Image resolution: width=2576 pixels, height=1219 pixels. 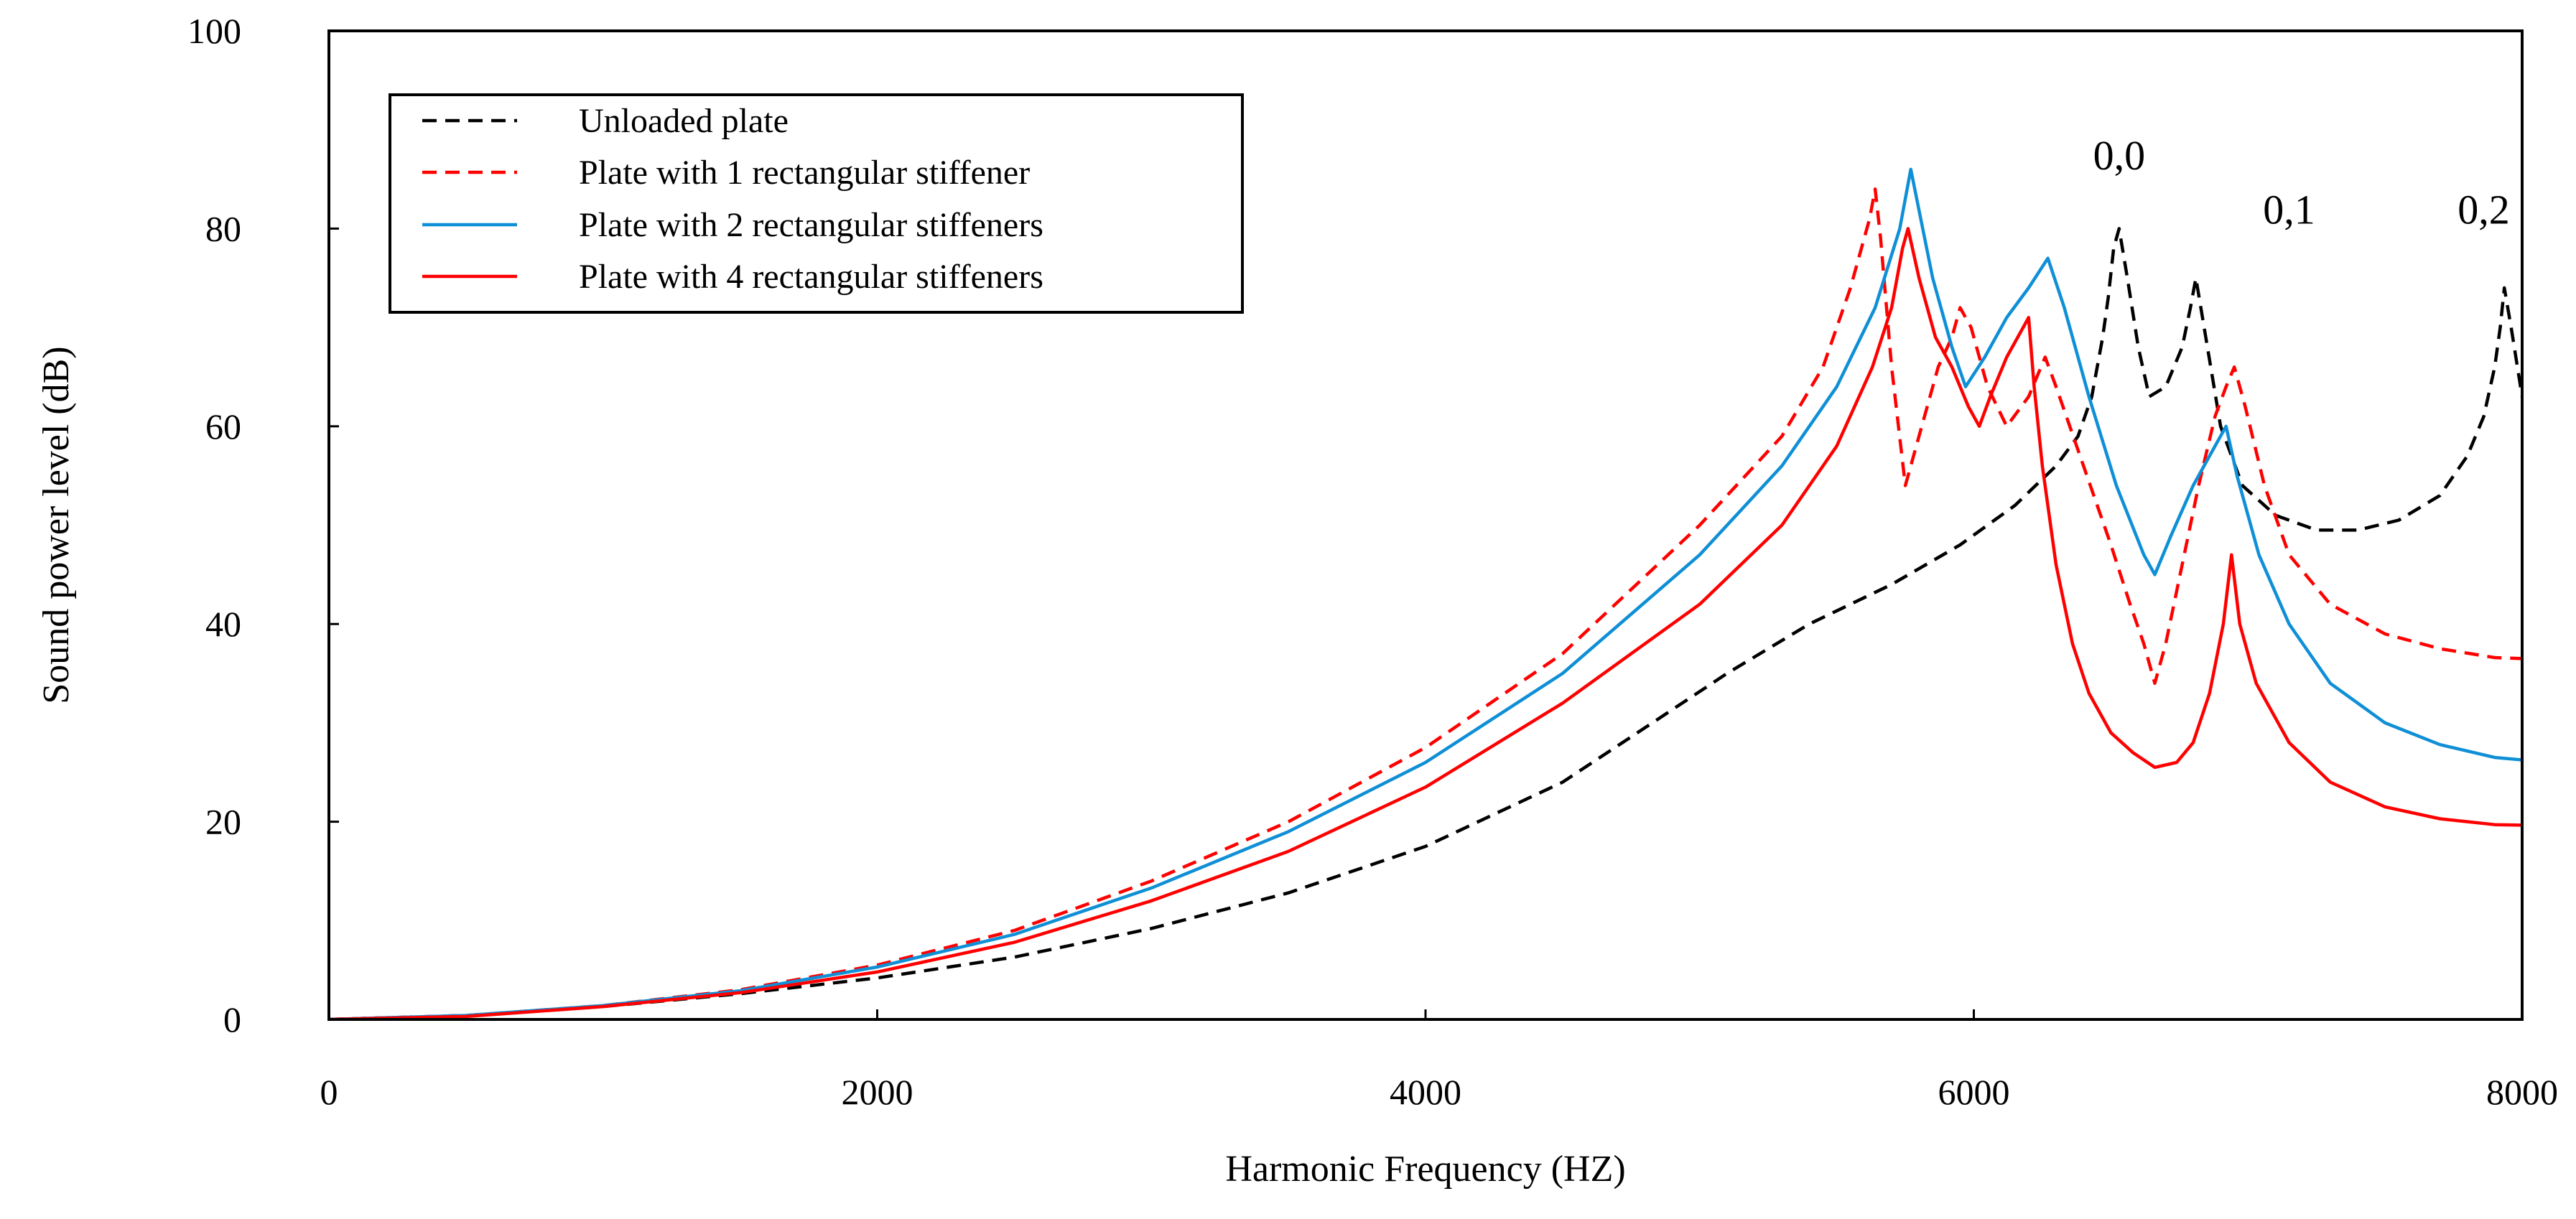 What do you see at coordinates (811, 225) in the screenshot?
I see `legend-label-3: Plate with 2 rectangular stiffeners` at bounding box center [811, 225].